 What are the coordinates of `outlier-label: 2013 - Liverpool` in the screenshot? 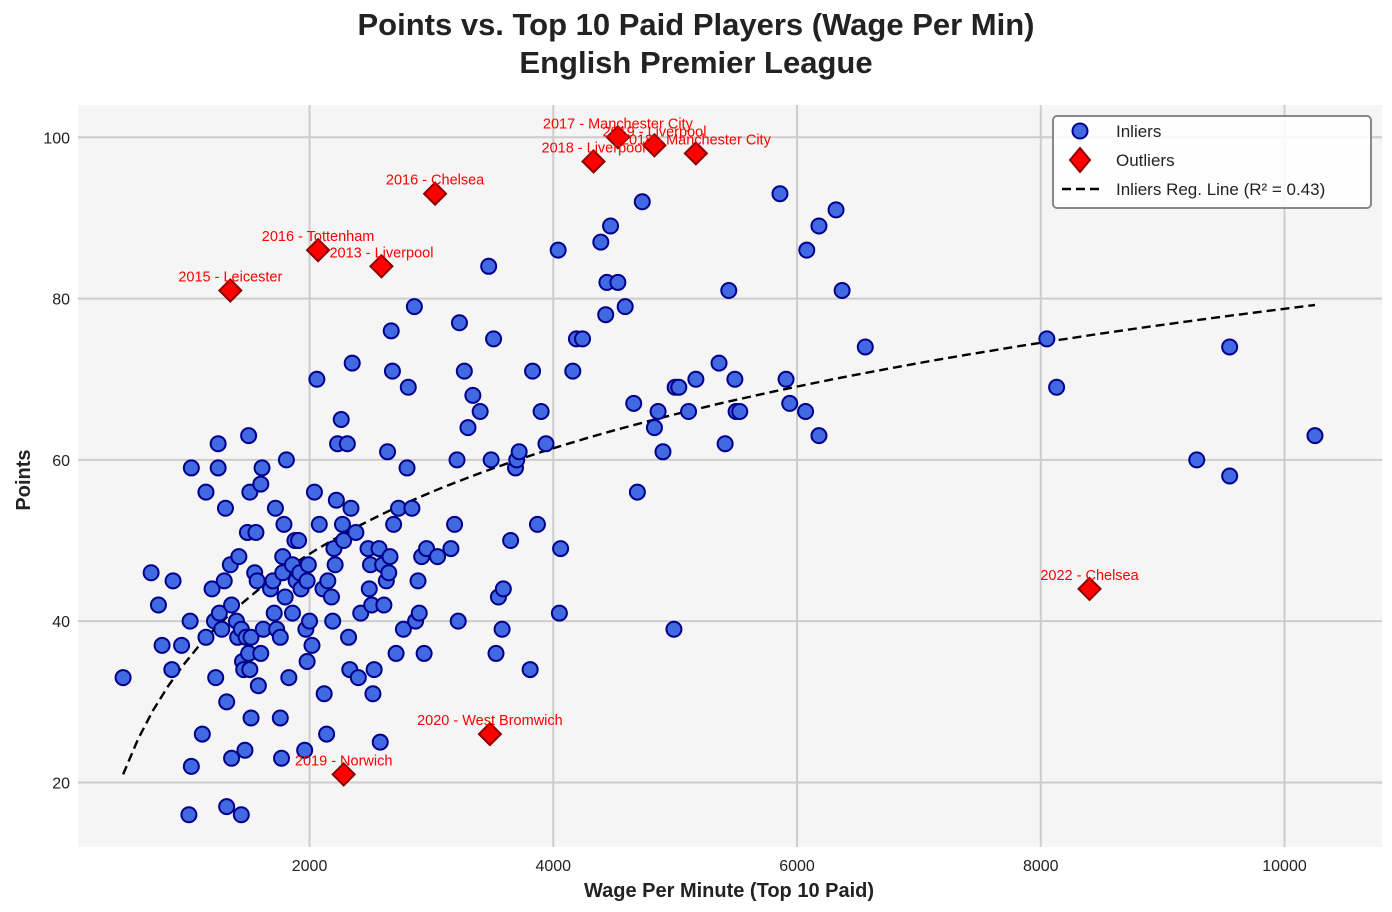 It's located at (381, 253).